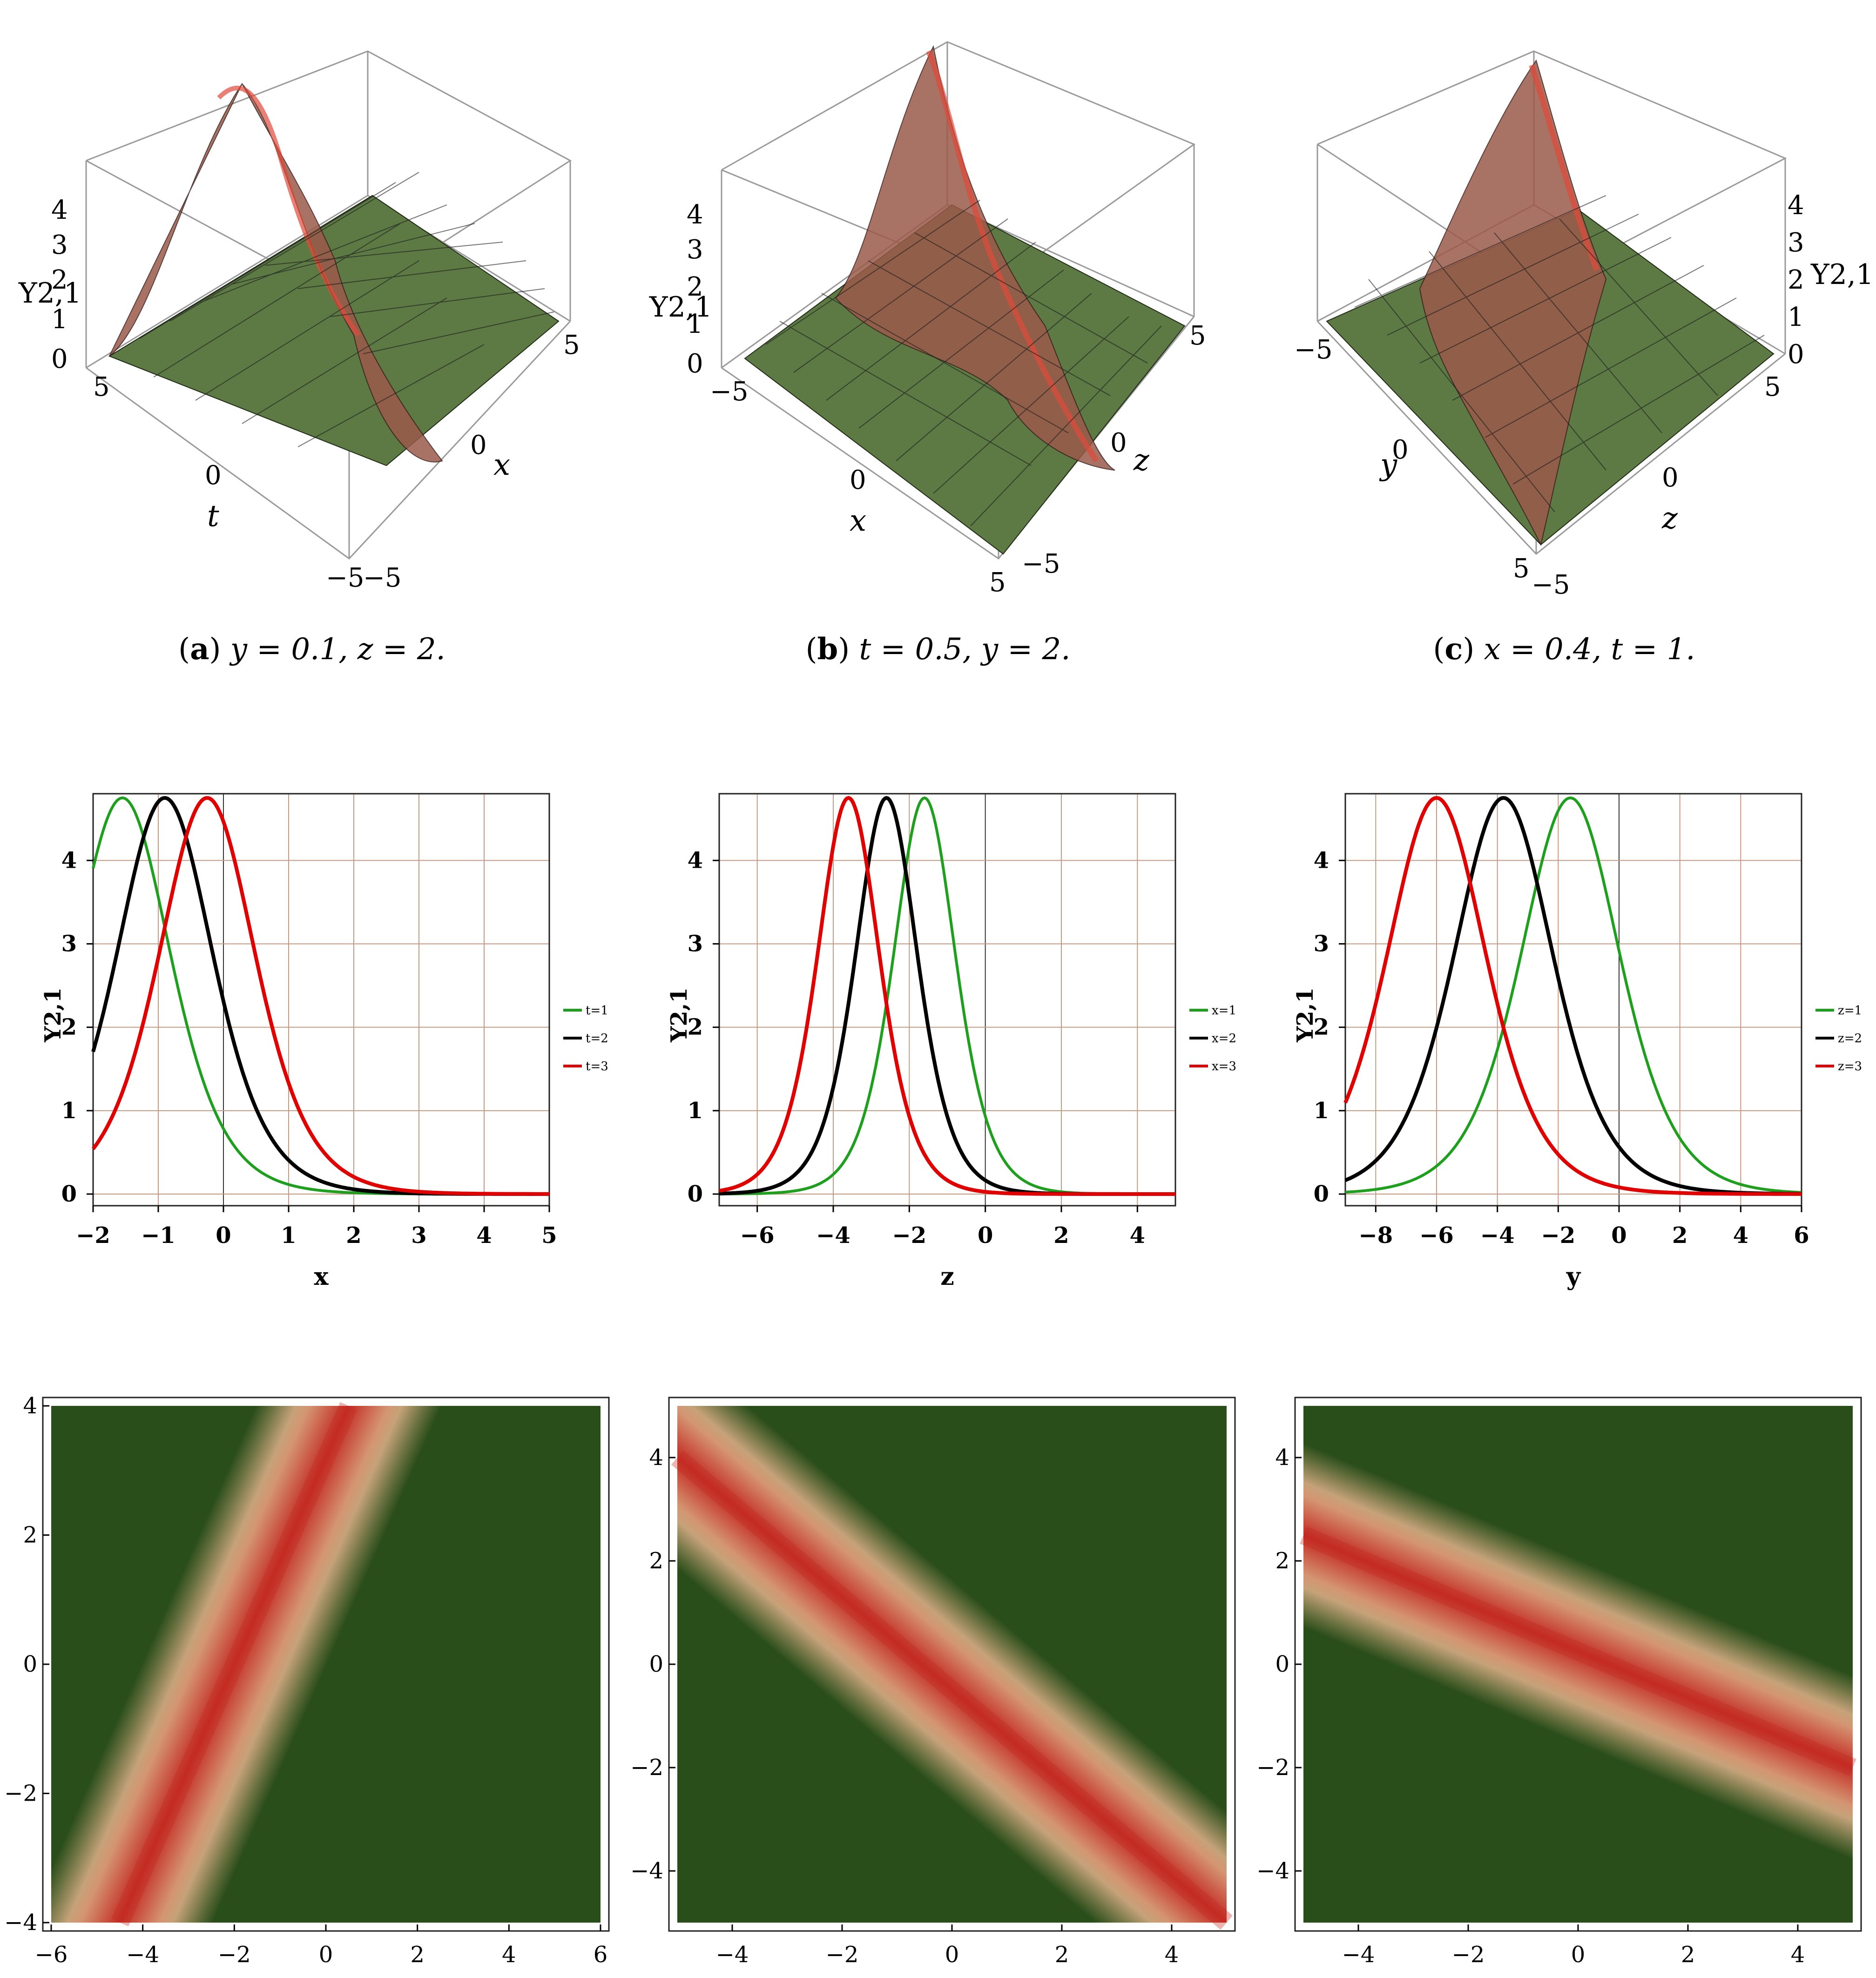 The height and width of the screenshot is (1978, 1876). I want to click on caption-c: (c) x = 0.4, t = 1., so click(1564, 649).